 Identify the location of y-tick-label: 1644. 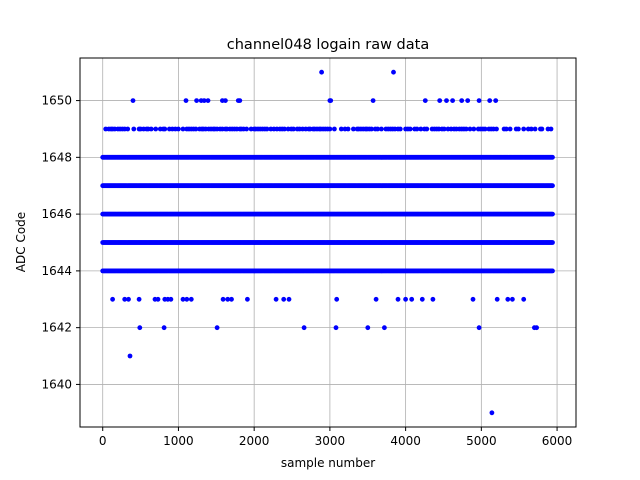
(56, 271).